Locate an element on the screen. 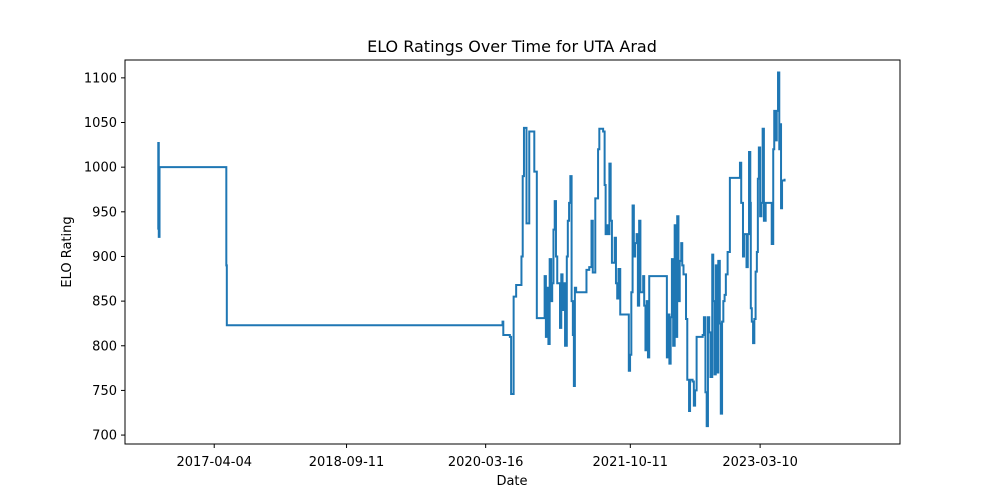 The height and width of the screenshot is (500, 1000). x-tick-label: 2017-04-04 is located at coordinates (214, 462).